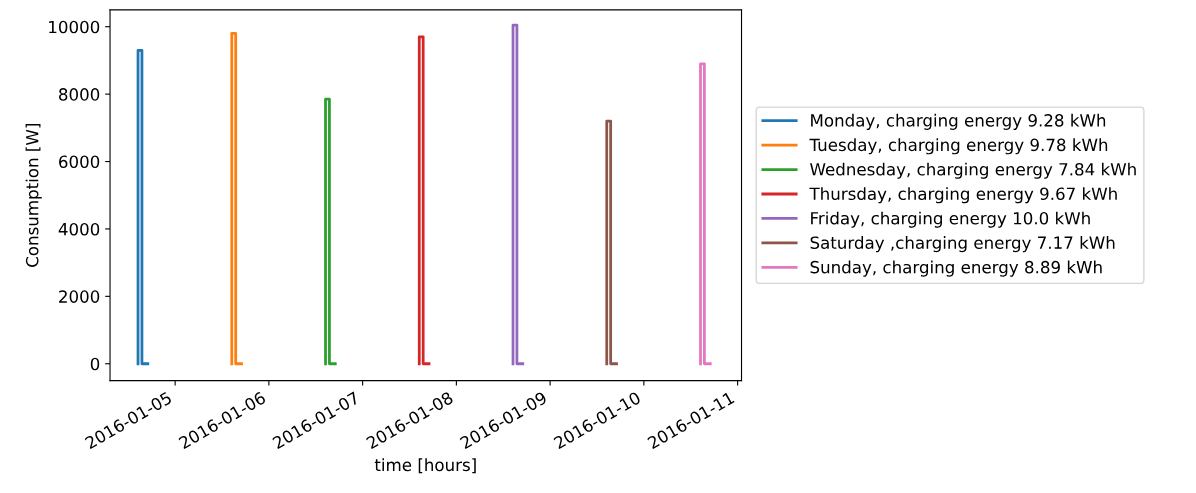  I want to click on legend-label: Sunday, charging energy 8.89 kWh, so click(956, 268).